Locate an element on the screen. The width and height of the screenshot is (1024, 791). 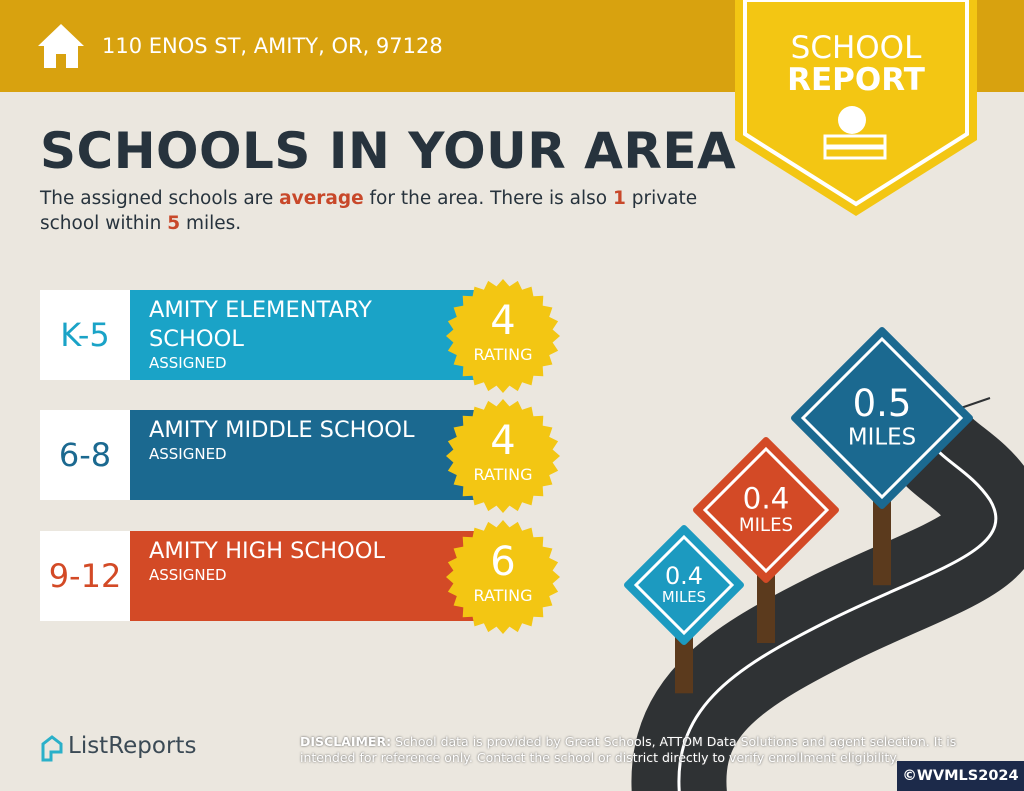
summary-highlight: 5 is located at coordinates (174, 223).